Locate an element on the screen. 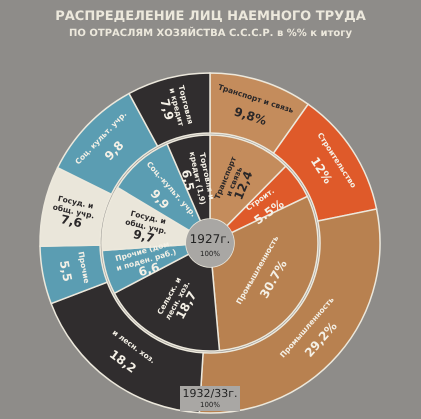 Image resolution: width=421 pixels, height=419 pixels. slice-label: 1932/33г. is located at coordinates (210, 393).